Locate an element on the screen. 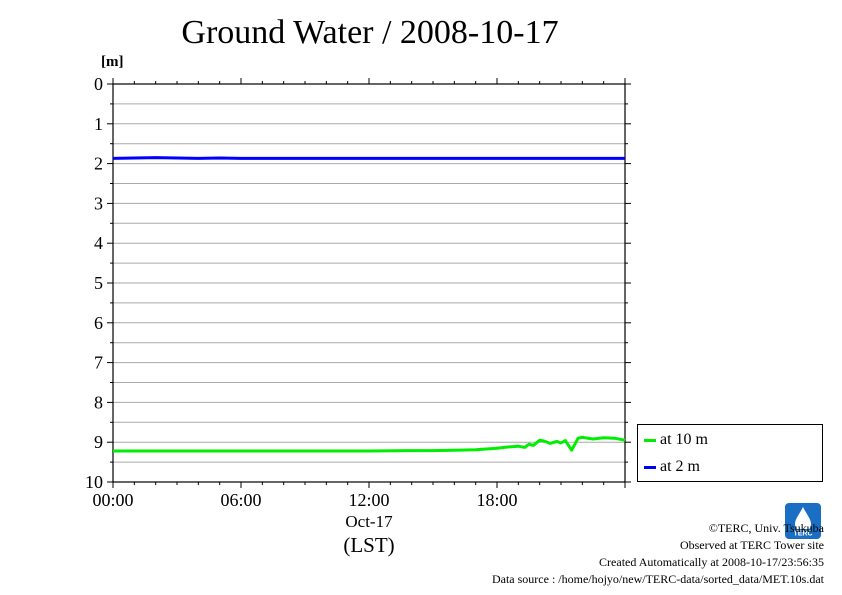 This screenshot has height=595, width=842. legend-item-2m: at 2 m is located at coordinates (672, 467).